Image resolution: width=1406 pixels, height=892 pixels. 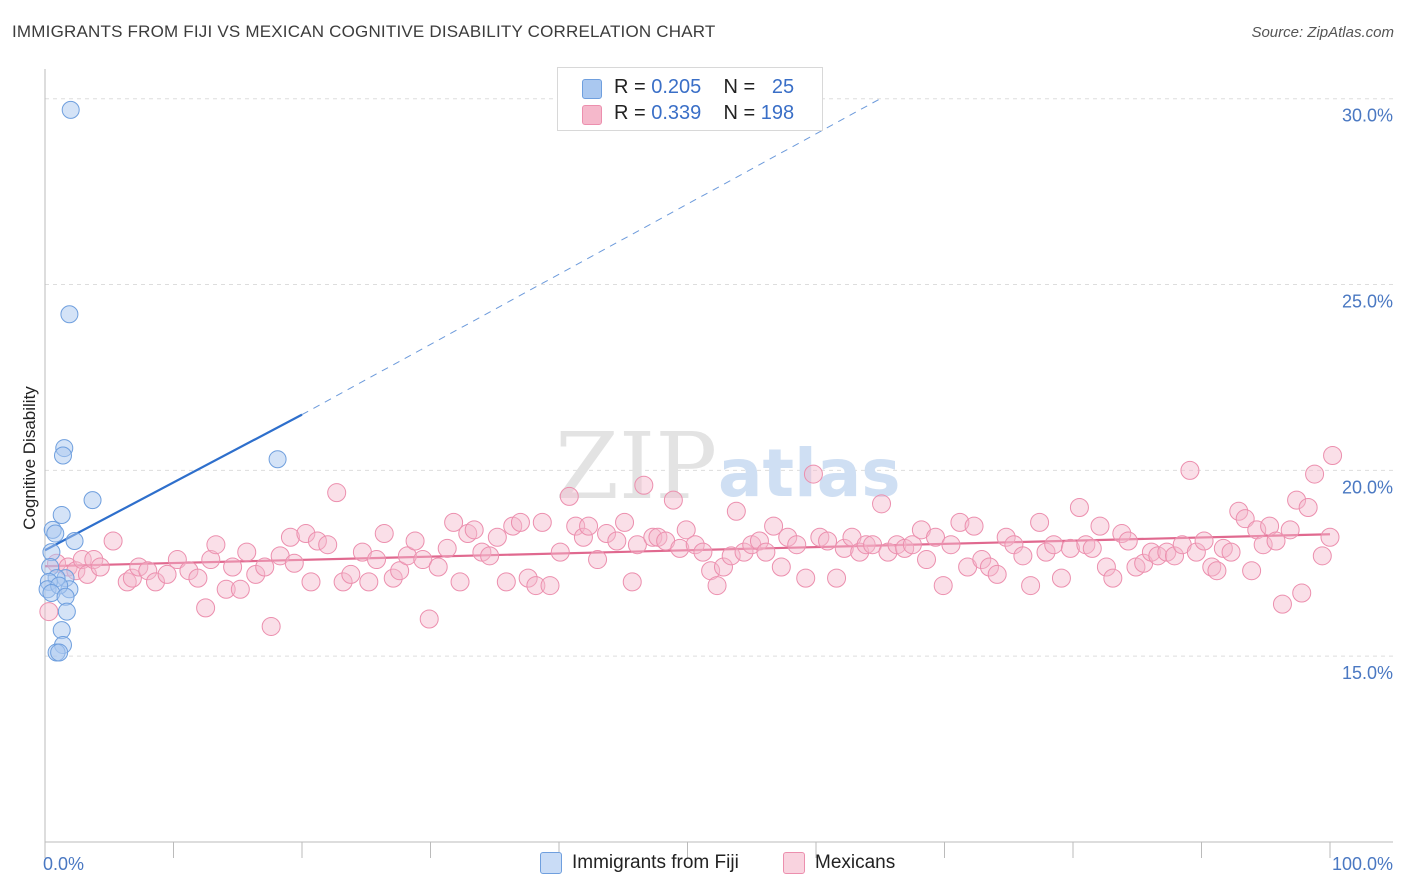 What do you see at coordinates (63, 864) in the screenshot?
I see `x-tick-label: 0.0%` at bounding box center [63, 864].